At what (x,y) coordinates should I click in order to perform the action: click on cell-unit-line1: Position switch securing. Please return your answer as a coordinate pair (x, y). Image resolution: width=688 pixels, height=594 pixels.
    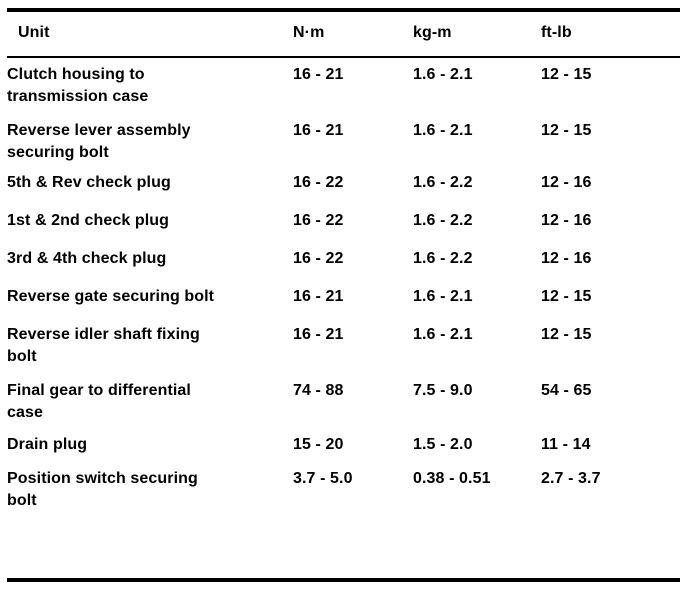
    Looking at the image, I should click on (102, 478).